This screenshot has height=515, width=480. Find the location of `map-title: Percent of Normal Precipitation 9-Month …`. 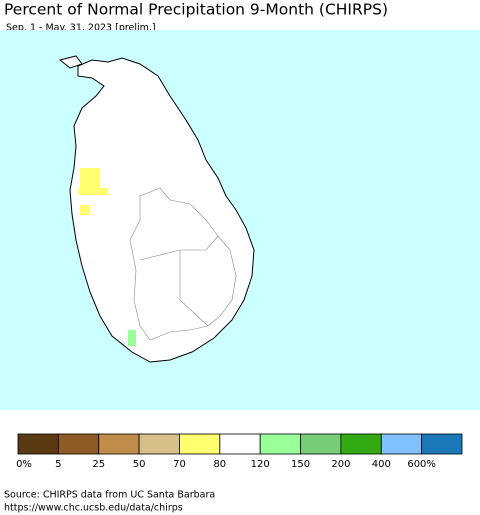

map-title: Percent of Normal Precipitation 9-Month … is located at coordinates (196, 10).